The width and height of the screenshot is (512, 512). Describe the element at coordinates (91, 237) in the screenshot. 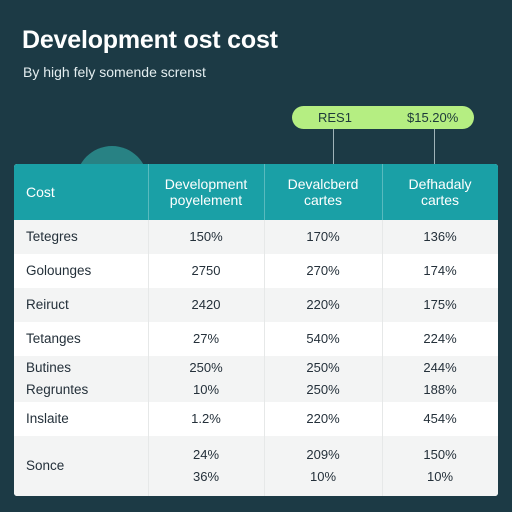

I see `row-label: Tetegres` at that location.